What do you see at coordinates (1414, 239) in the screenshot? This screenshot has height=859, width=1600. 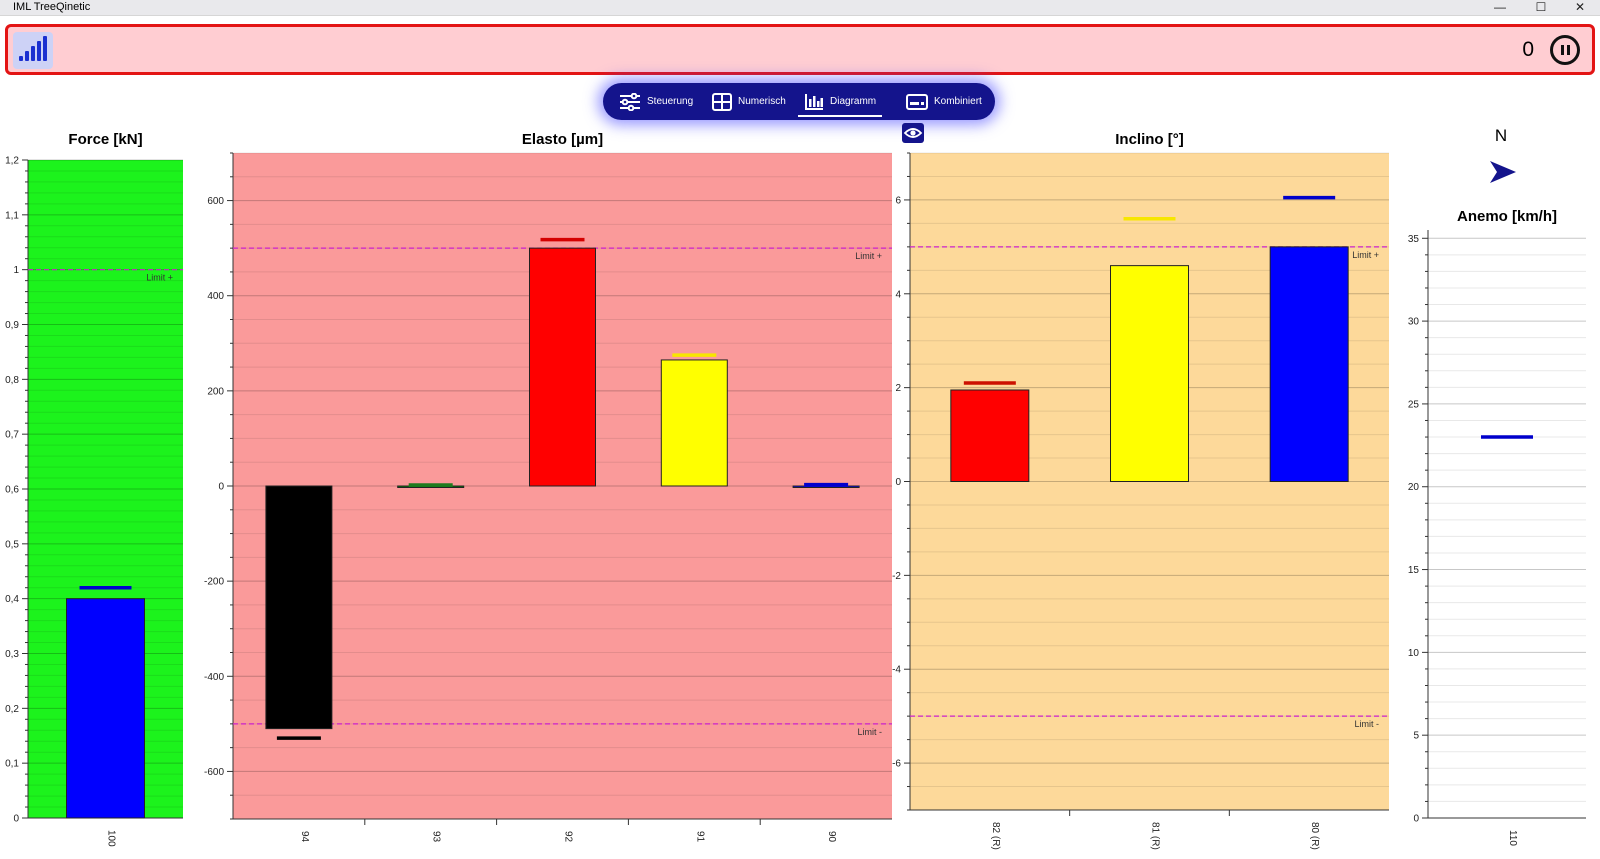 I see `anemo-y-tick-label: 35` at bounding box center [1414, 239].